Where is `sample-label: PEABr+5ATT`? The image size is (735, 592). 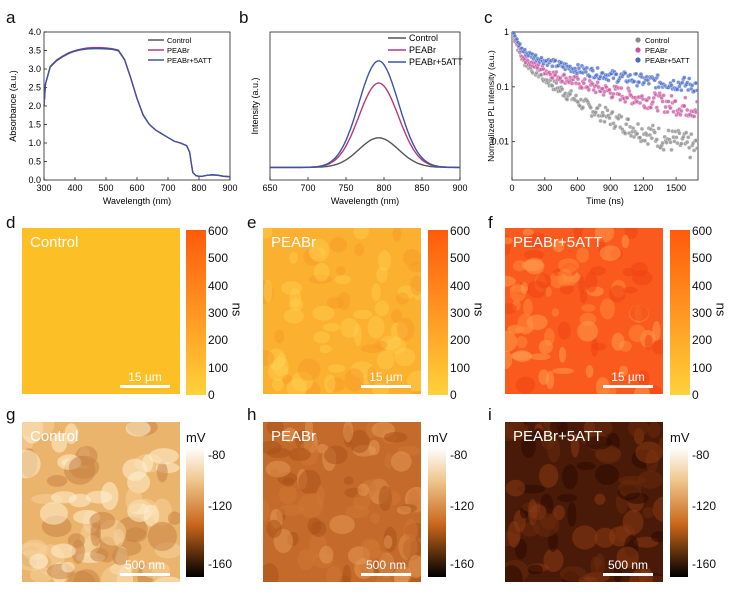 sample-label: PEABr+5ATT is located at coordinates (558, 242).